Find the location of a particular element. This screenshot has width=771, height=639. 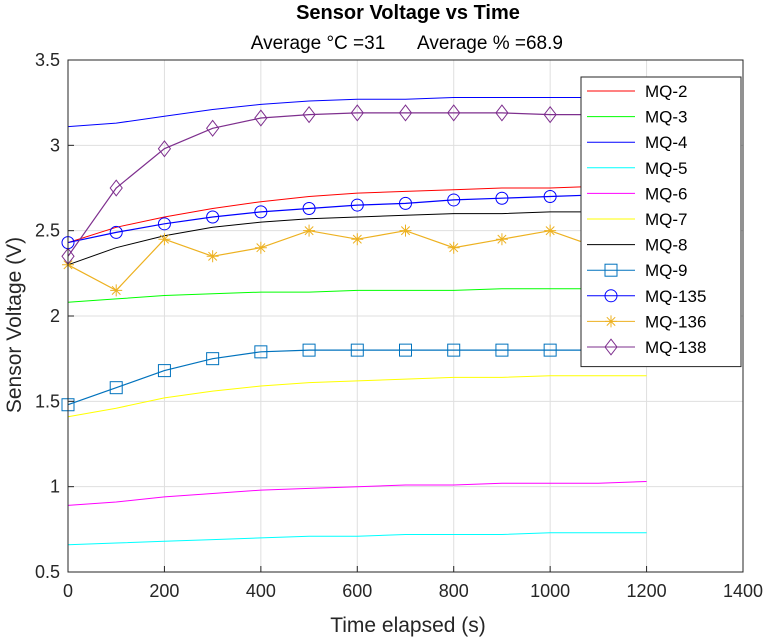

legend-entry: MQ-5 is located at coordinates (637, 168).